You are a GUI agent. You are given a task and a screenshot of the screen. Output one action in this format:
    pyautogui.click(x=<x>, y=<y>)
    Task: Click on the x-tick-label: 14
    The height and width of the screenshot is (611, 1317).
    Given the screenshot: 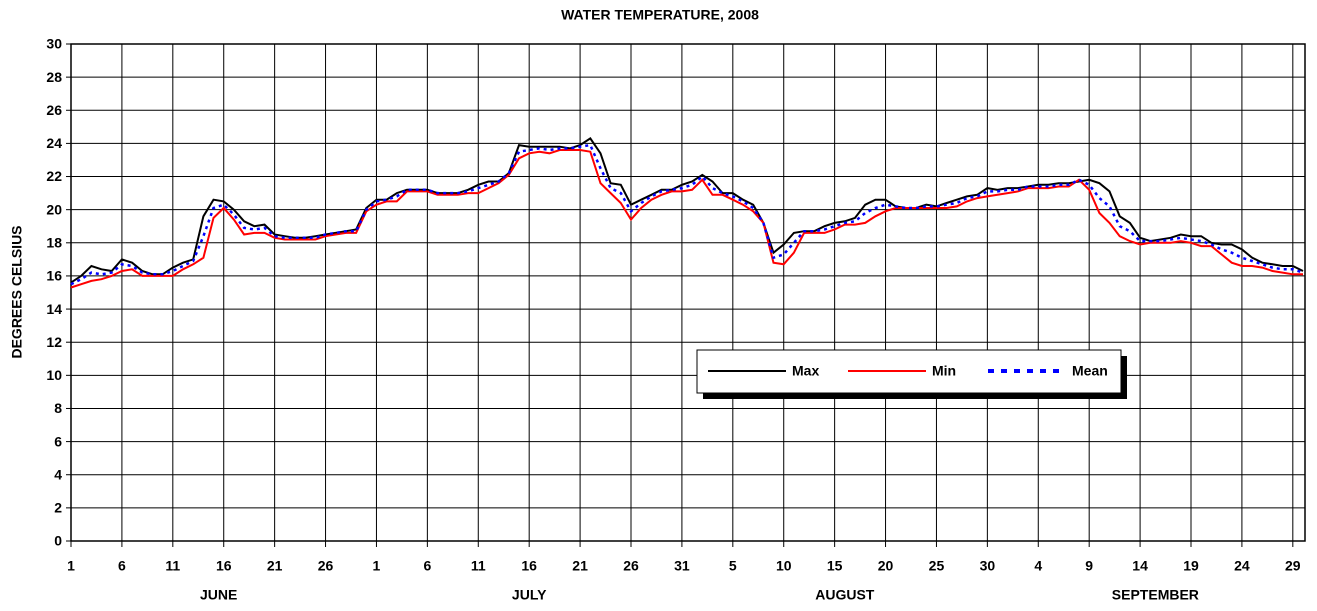 What is the action you would take?
    pyautogui.click(x=1140, y=566)
    